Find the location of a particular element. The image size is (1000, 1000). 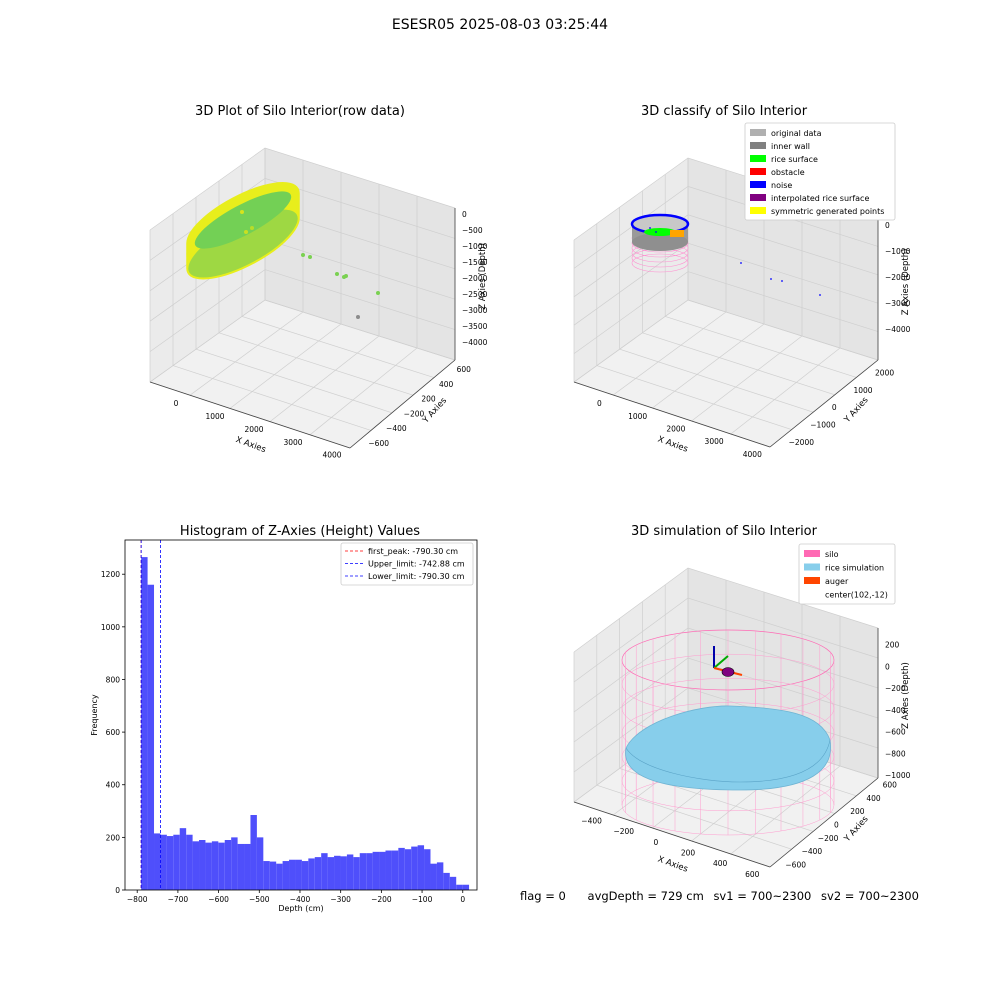

p3-legend-box is located at coordinates (407, 564).